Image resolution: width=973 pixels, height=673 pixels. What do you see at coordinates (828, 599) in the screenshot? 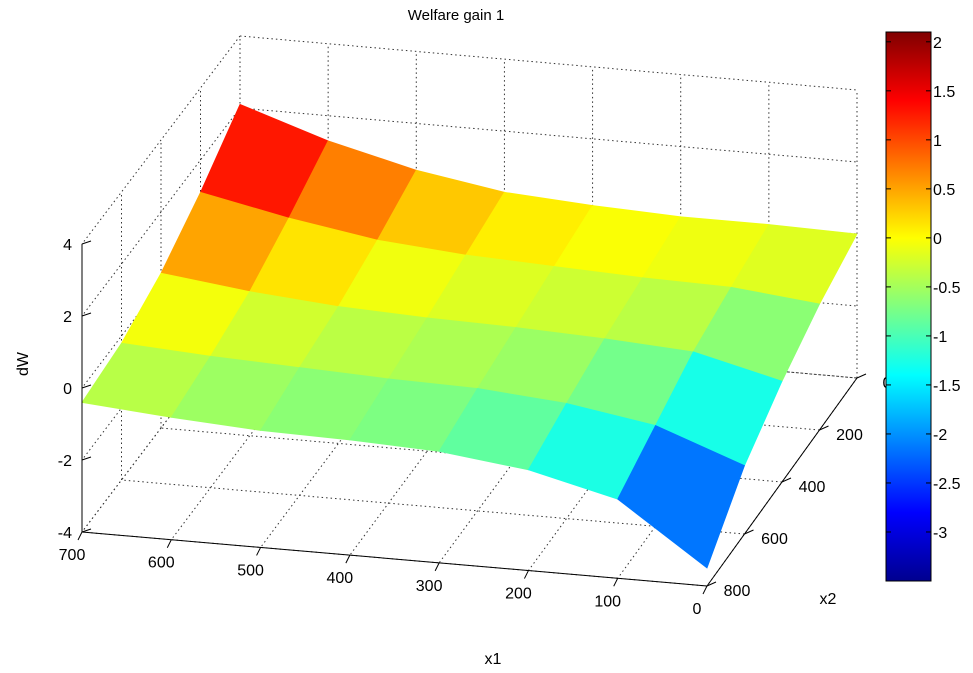
I see `y-axis-label: x2` at bounding box center [828, 599].